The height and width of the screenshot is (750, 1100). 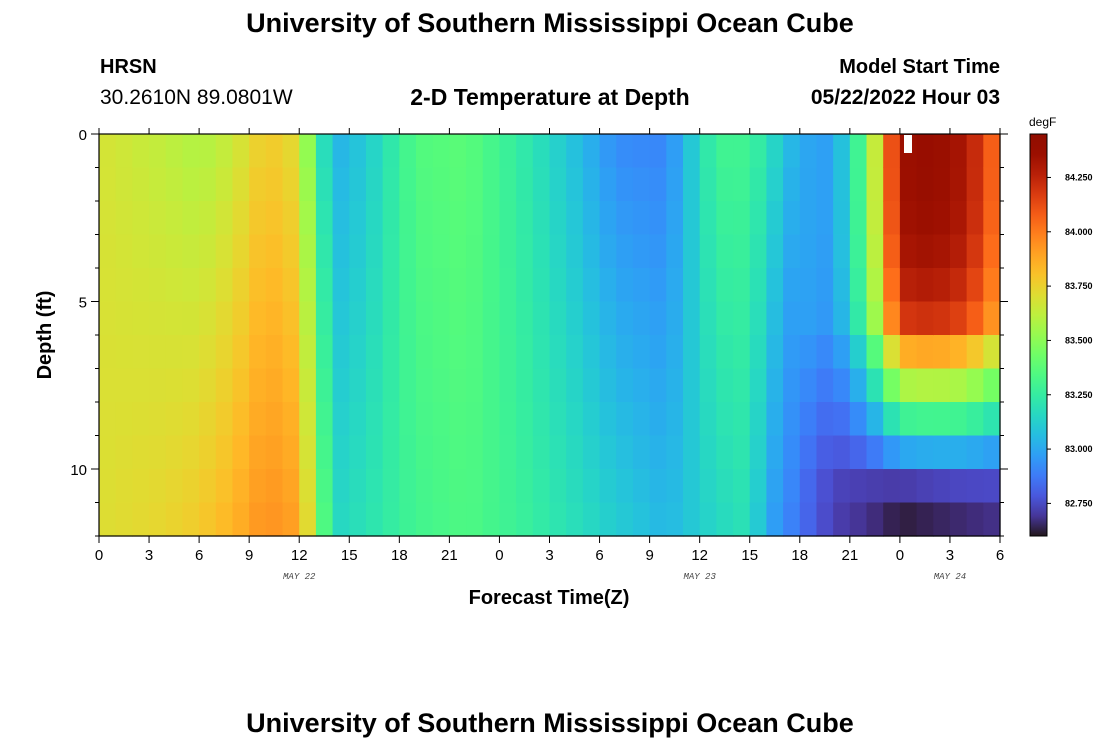 I want to click on x-tick-label: 3, so click(x=950, y=555).